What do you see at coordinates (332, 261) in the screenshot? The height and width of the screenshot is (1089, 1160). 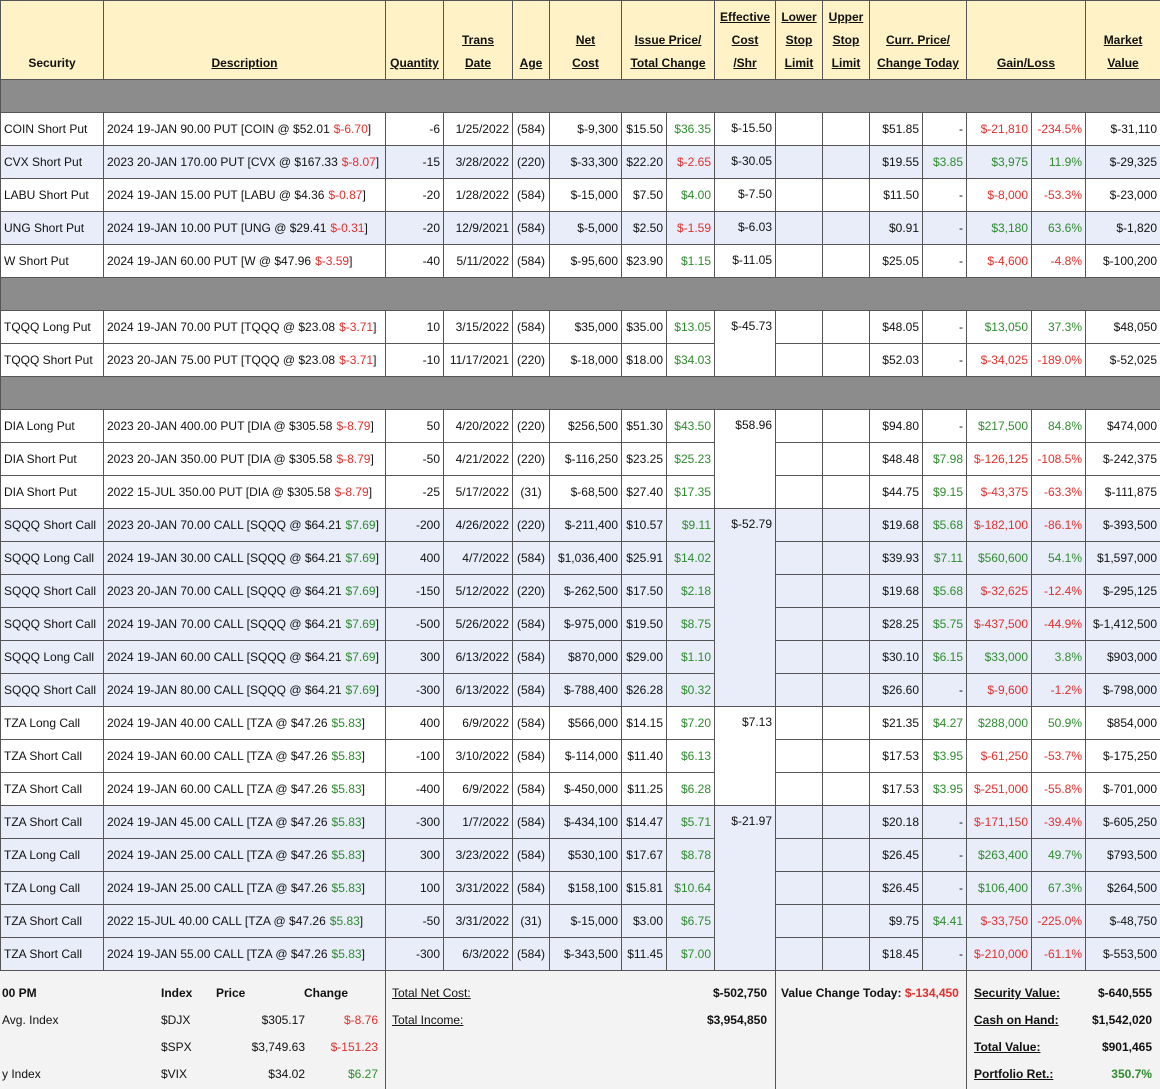 I see `underlying-change: $-3.59` at bounding box center [332, 261].